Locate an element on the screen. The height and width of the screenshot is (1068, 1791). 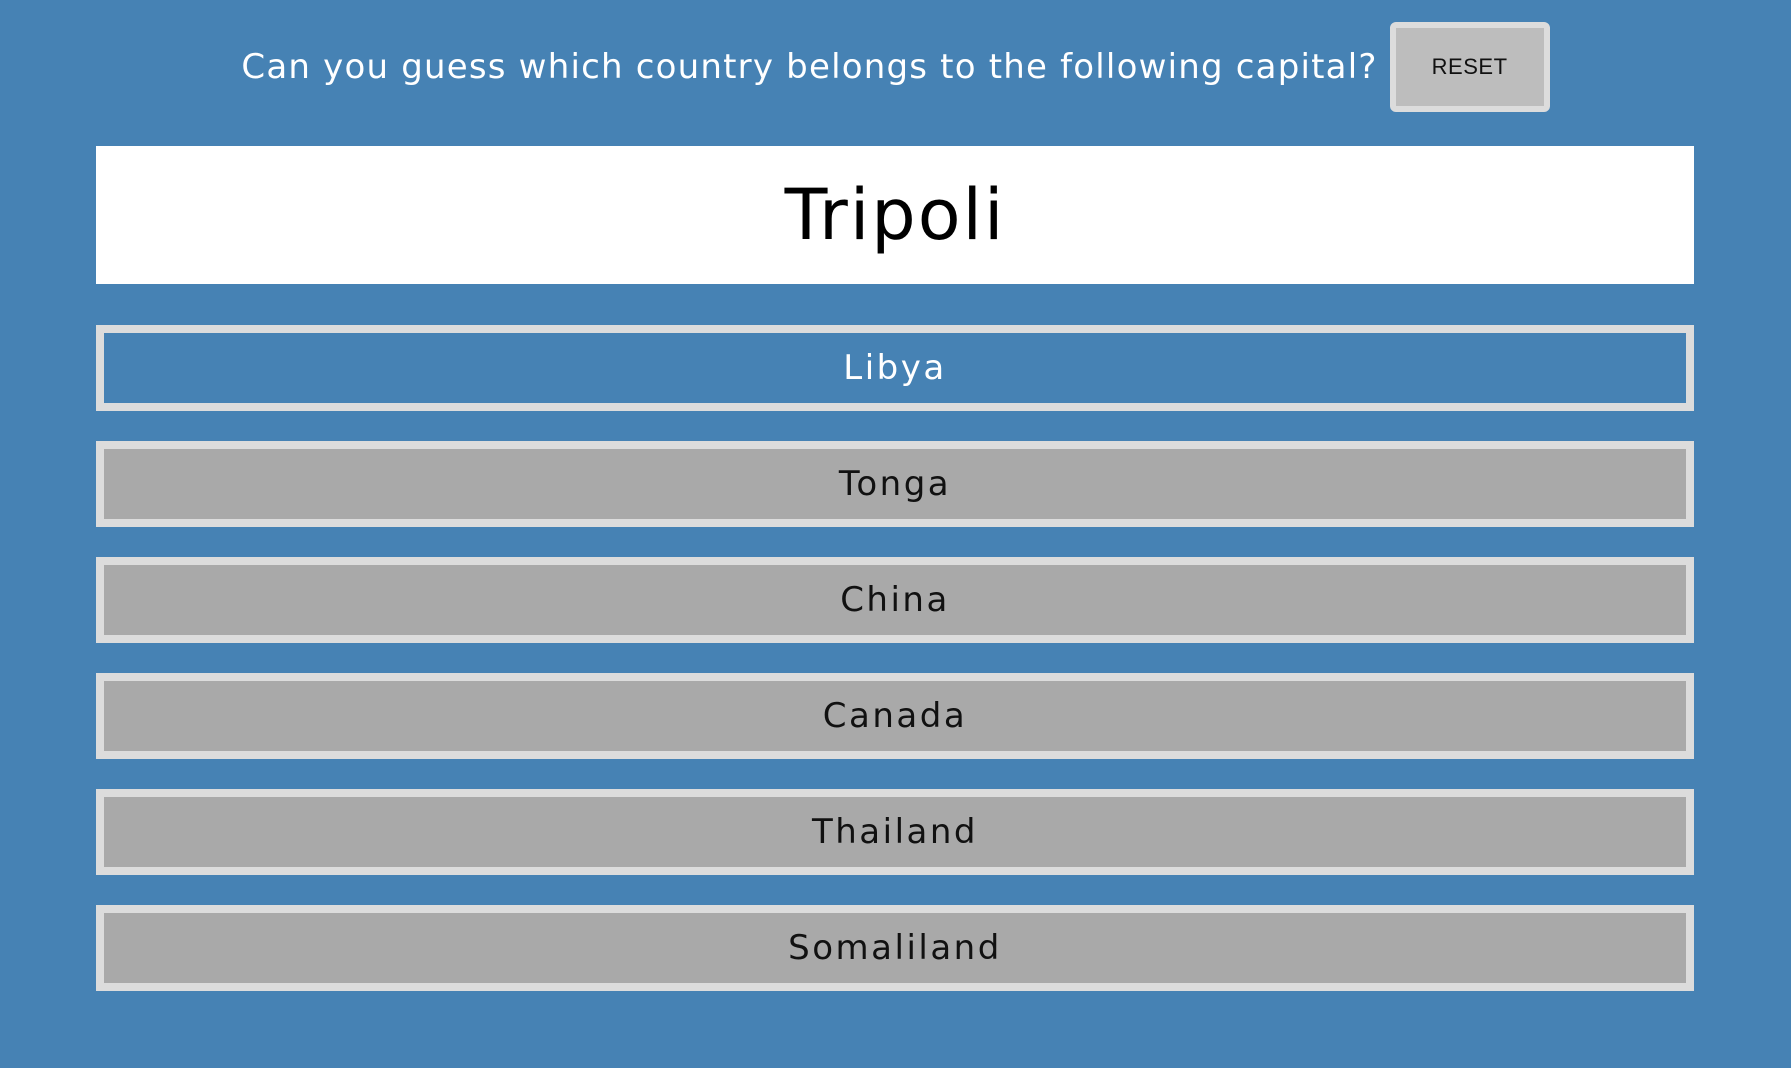
answer-option-china: China is located at coordinates (895, 600).